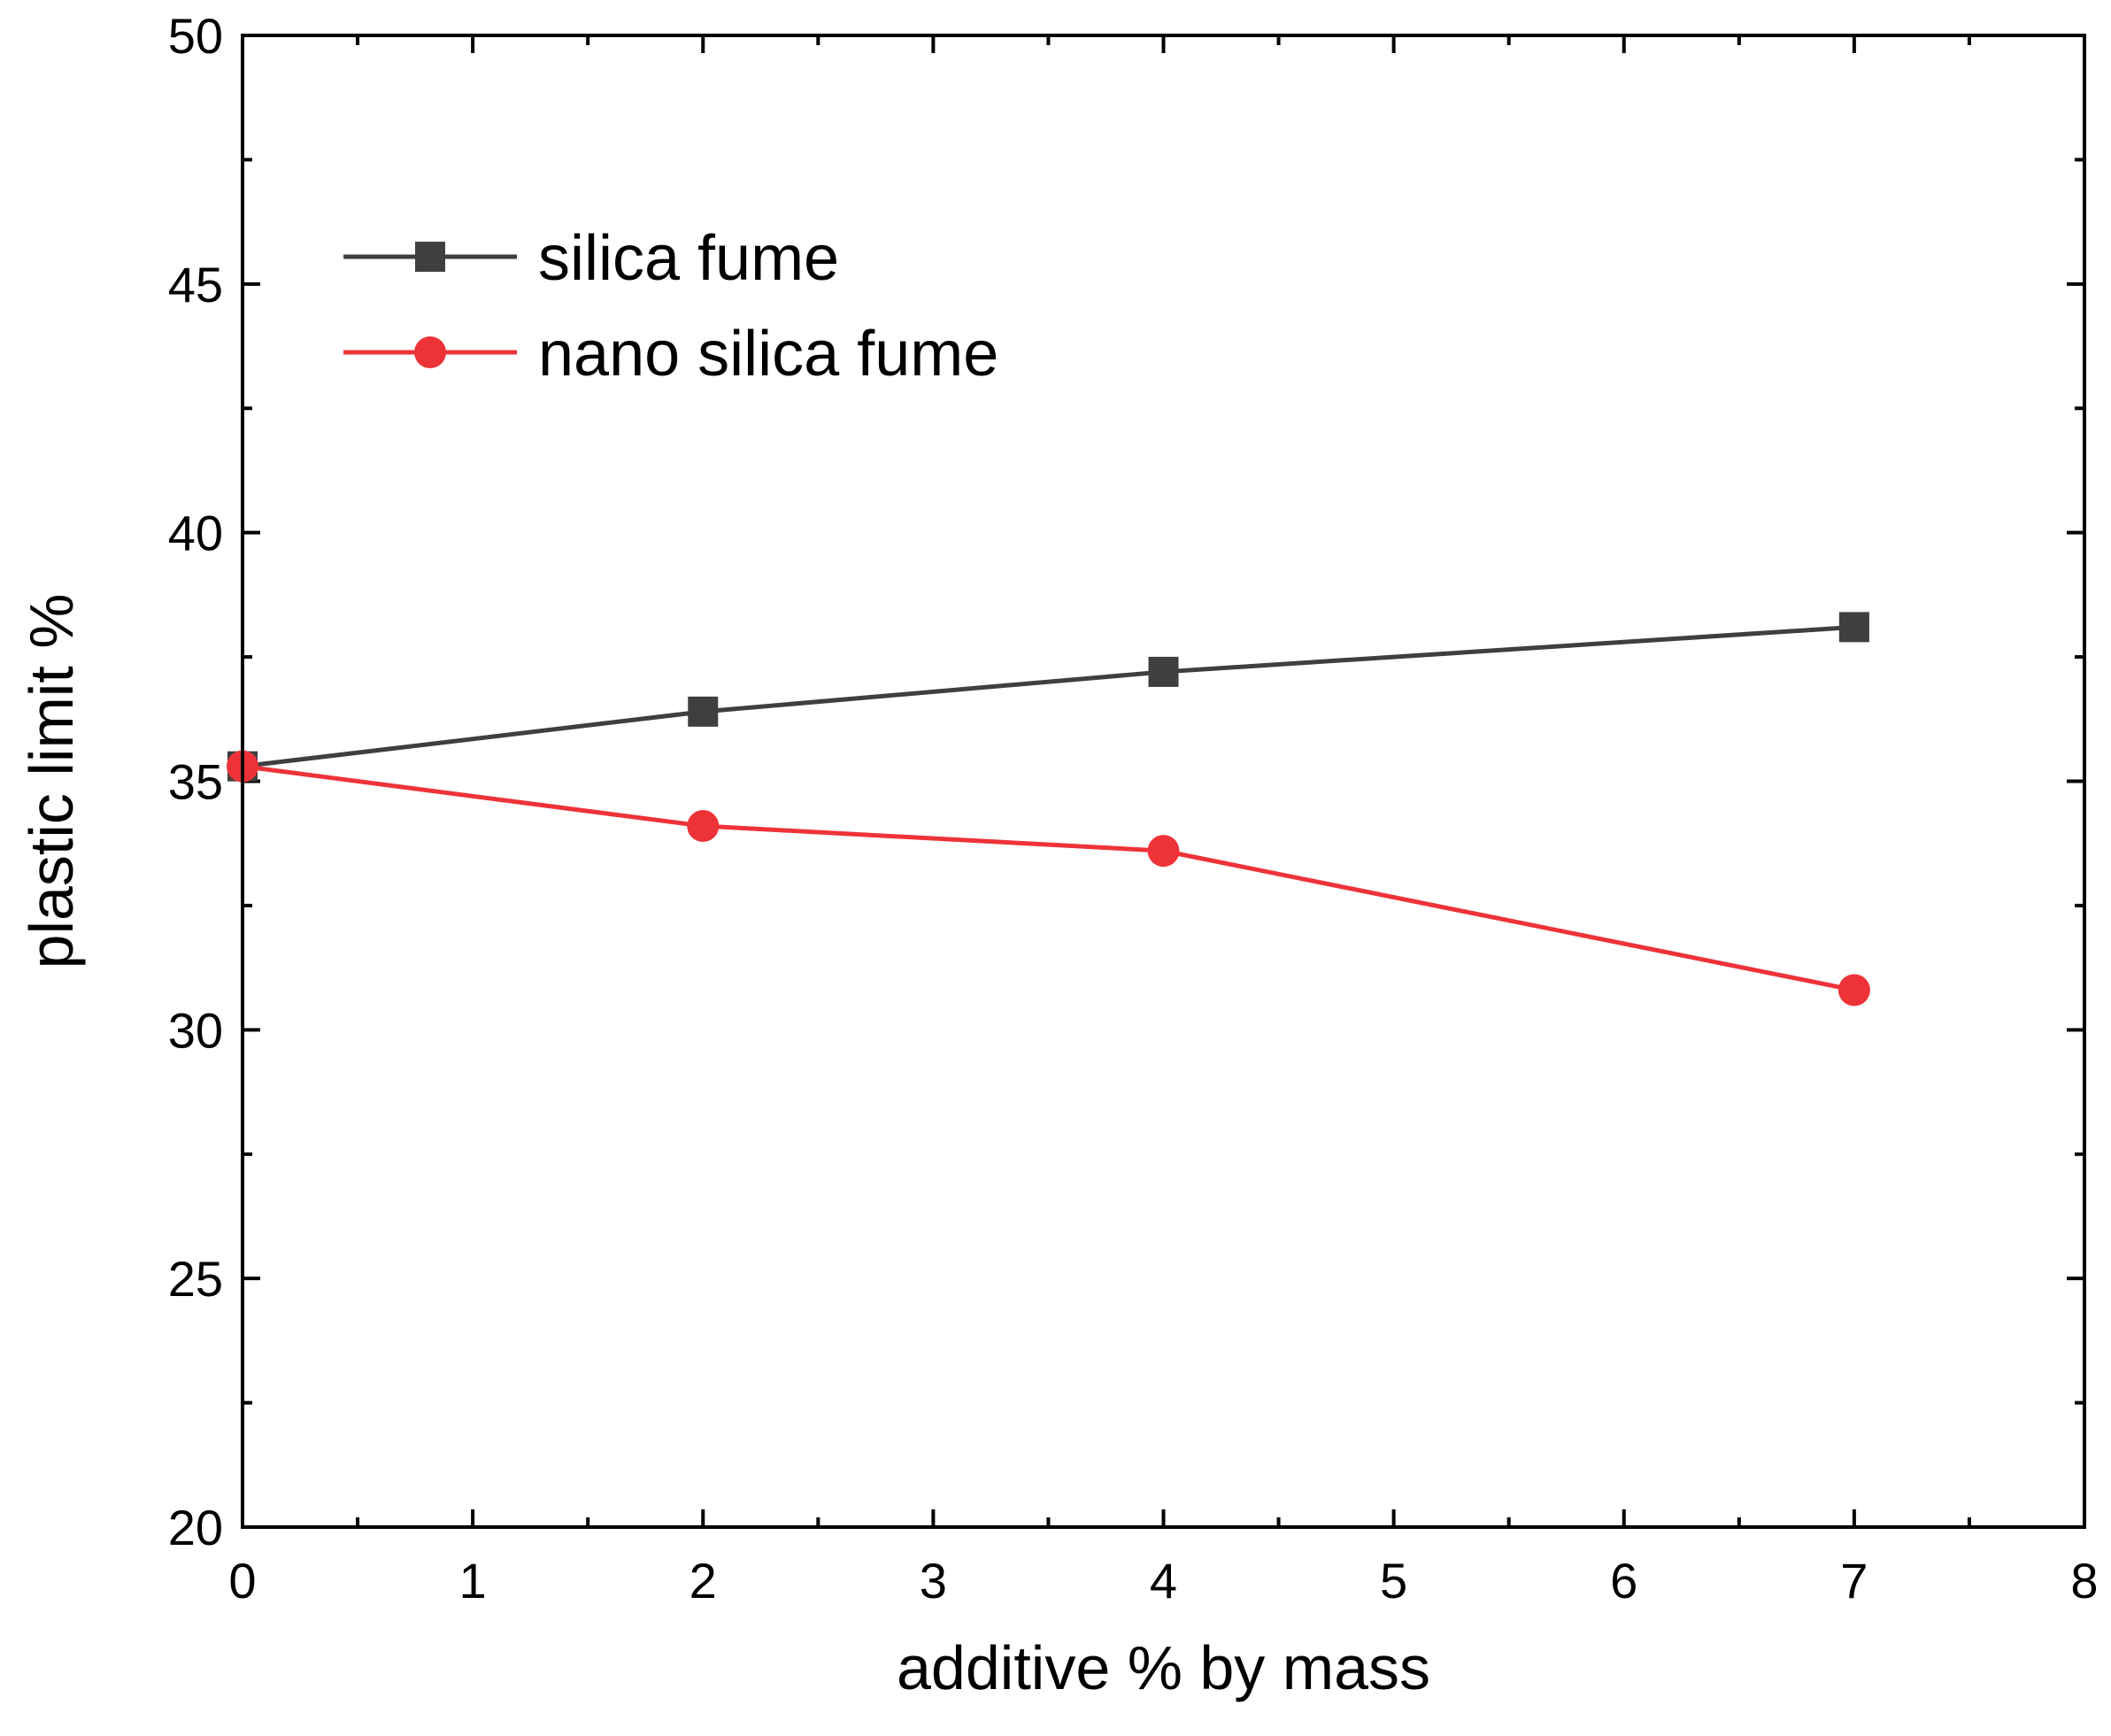 The height and width of the screenshot is (1736, 2111). Describe the element at coordinates (1623, 1581) in the screenshot. I see `x-tick-label: 6` at that location.